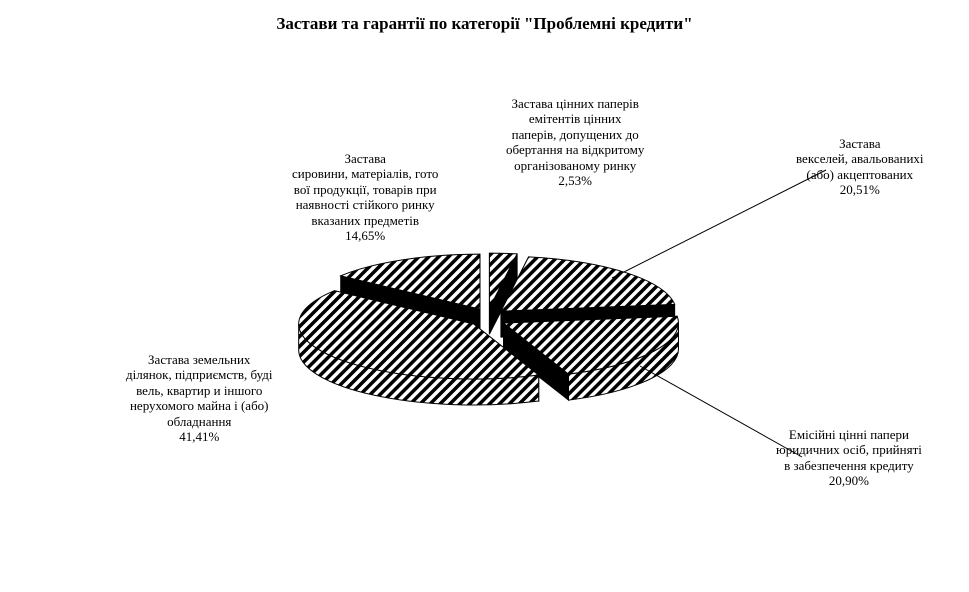  I want to click on slice-label-text: нерухомого майна і (або), so click(199, 406).